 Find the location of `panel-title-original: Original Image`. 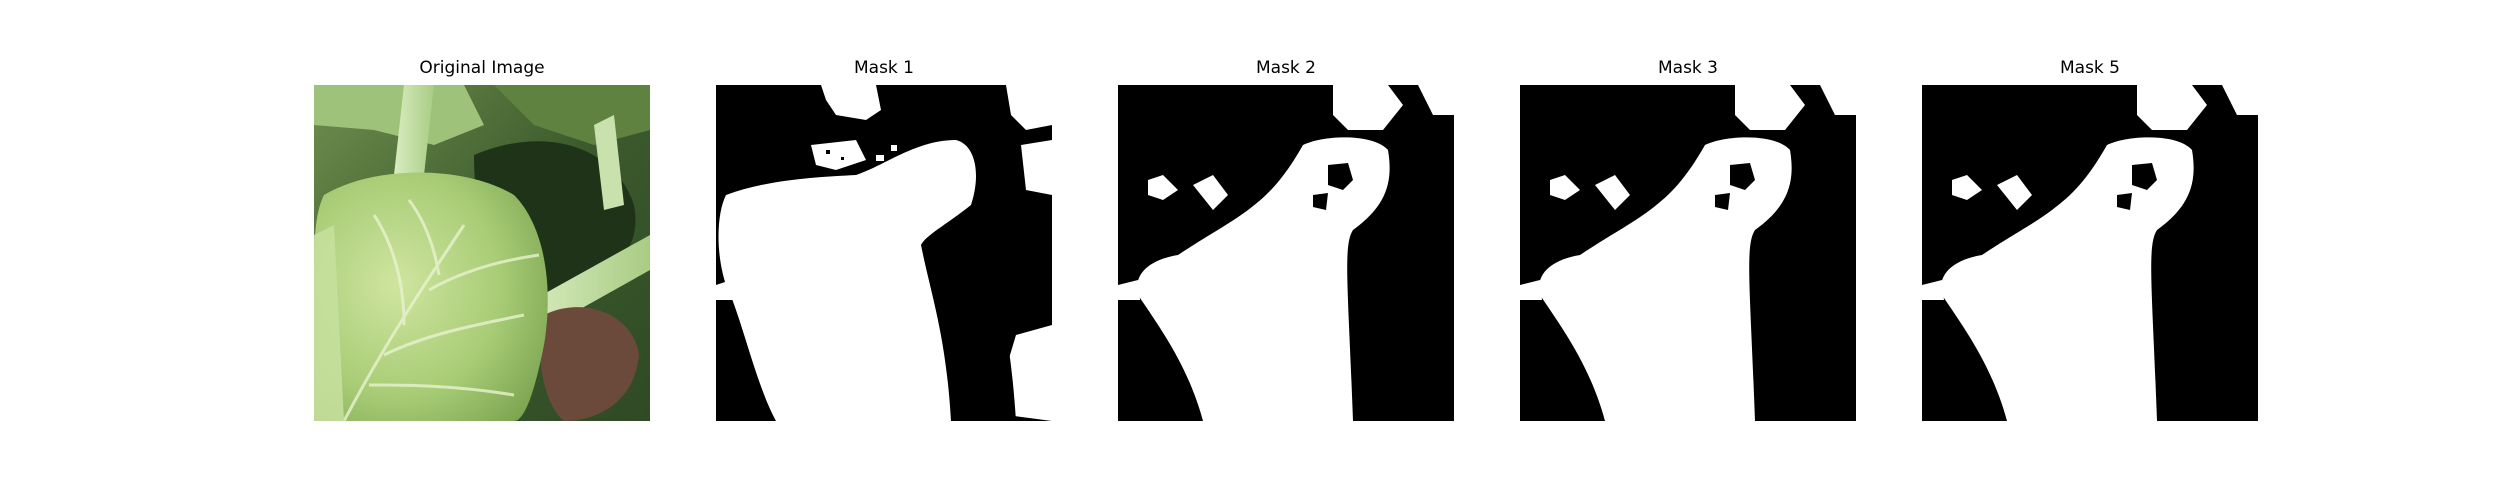

panel-title-original: Original Image is located at coordinates (482, 68).